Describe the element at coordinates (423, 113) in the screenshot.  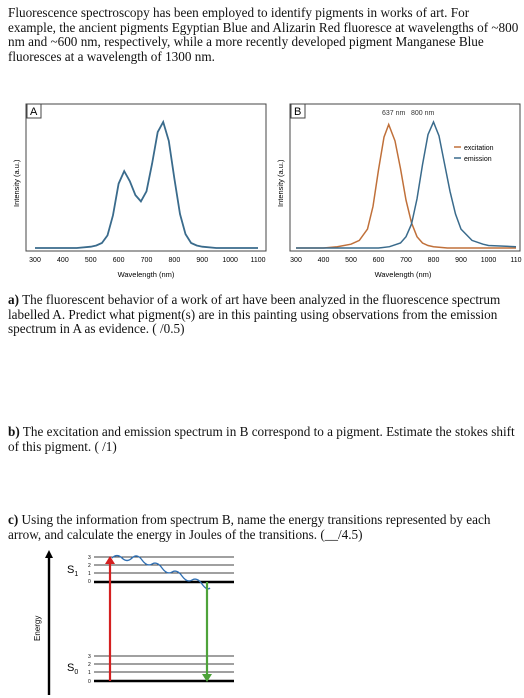
I see `chart-b-annotation-800: 800 nm` at that location.